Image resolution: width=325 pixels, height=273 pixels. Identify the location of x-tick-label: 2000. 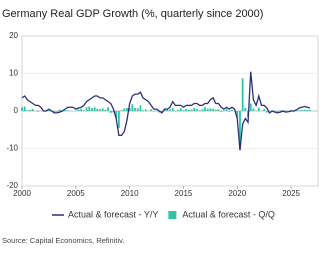
(22, 193).